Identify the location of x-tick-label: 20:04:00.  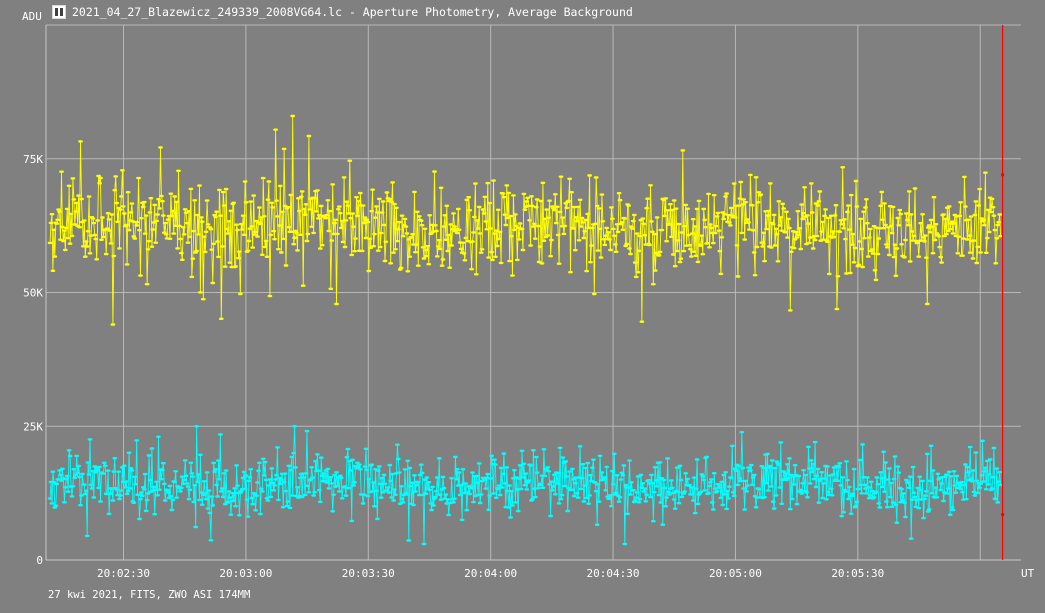
(490, 573).